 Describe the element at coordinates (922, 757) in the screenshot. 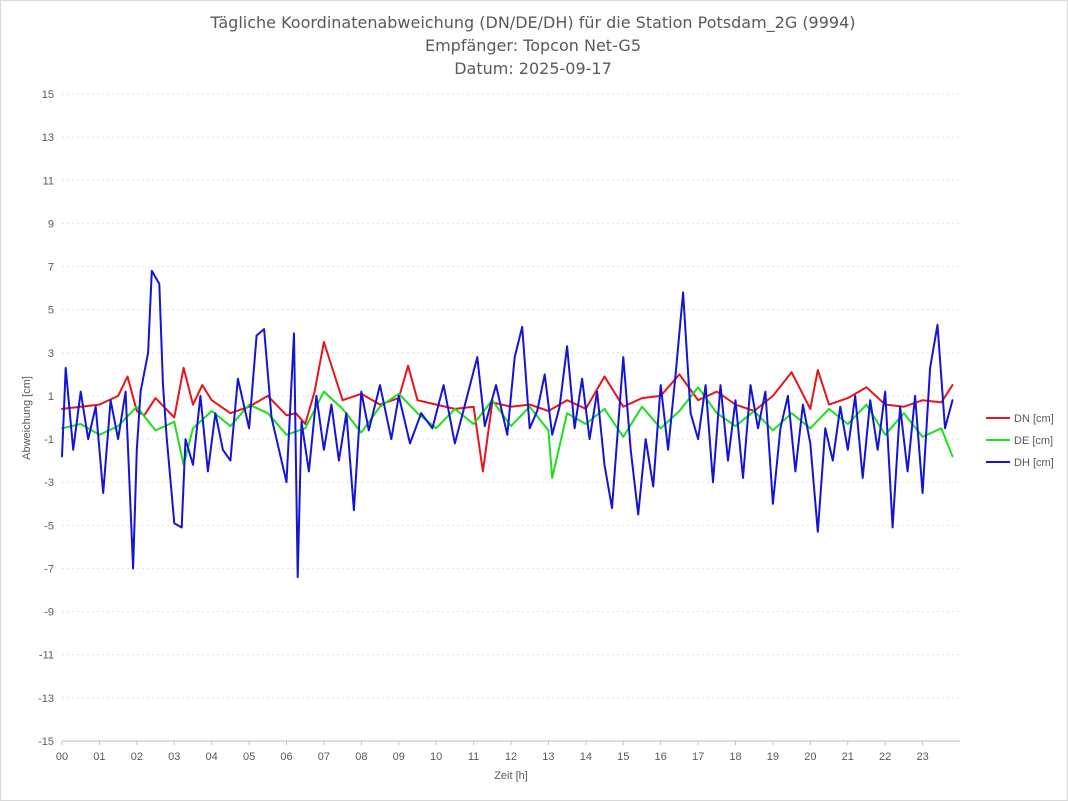

I see `x-tick-label: 23` at that location.